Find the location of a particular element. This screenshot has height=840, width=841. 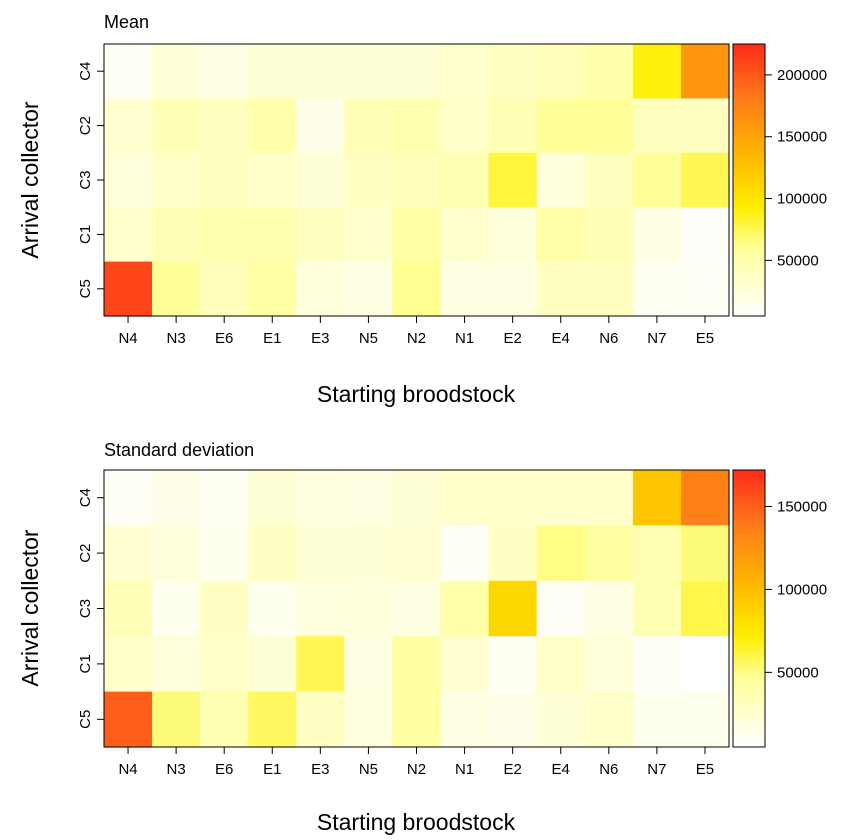

y-tick-label: C5 is located at coordinates (85, 719).